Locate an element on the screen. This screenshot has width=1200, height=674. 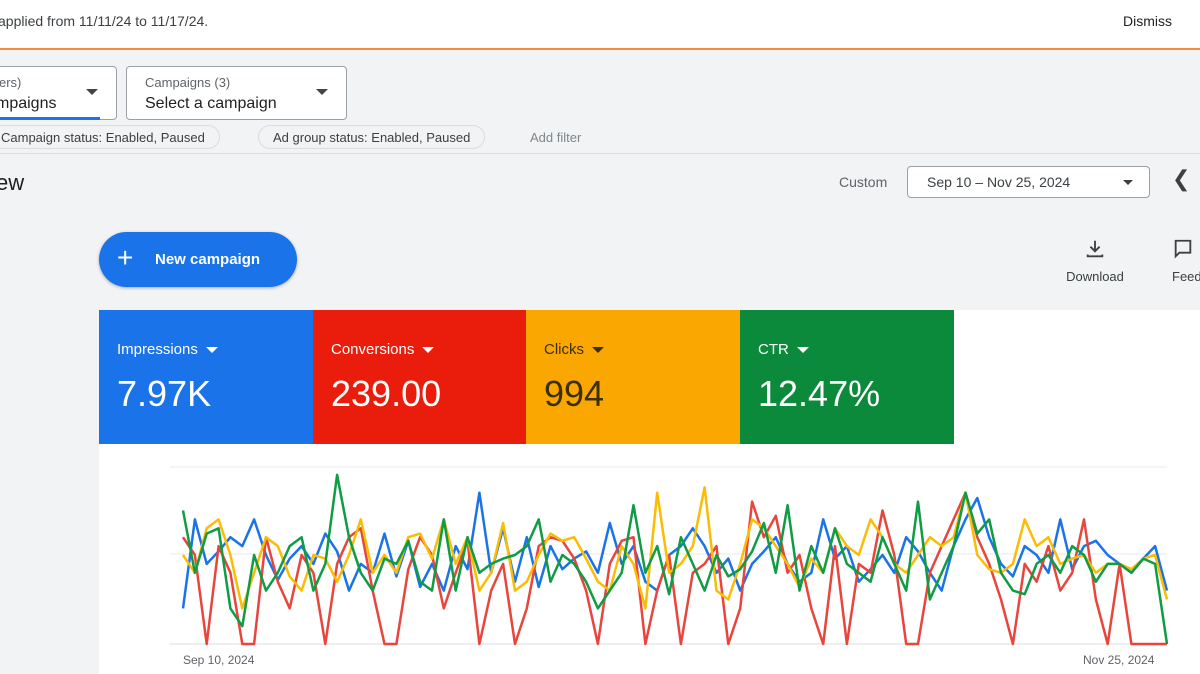
metric-tile-ctr: CTR 12.47% is located at coordinates (847, 377).